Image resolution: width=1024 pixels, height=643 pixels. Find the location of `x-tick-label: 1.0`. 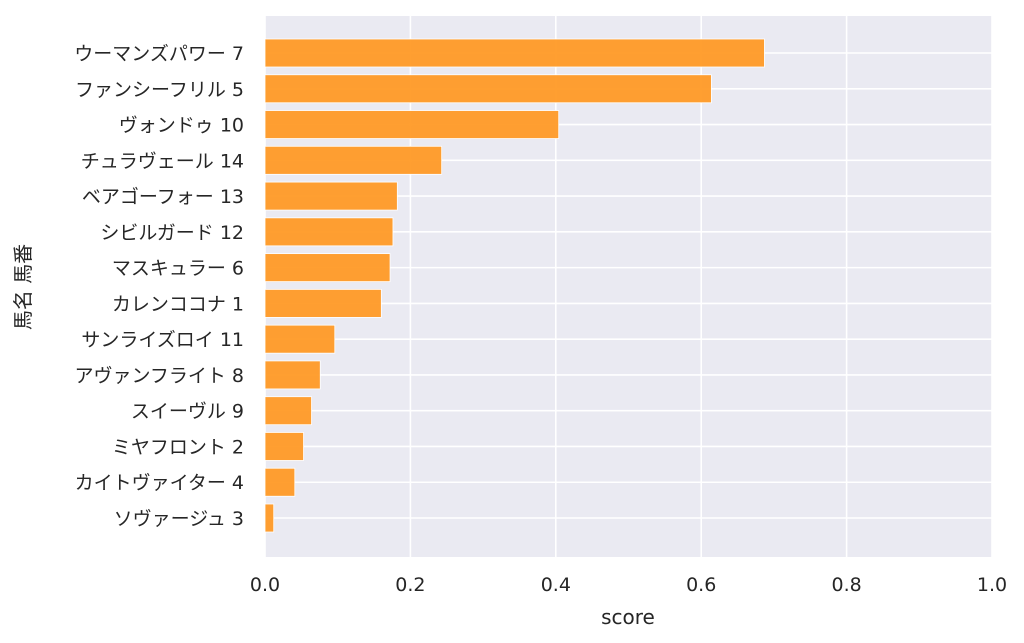

x-tick-label: 1.0 is located at coordinates (992, 585).